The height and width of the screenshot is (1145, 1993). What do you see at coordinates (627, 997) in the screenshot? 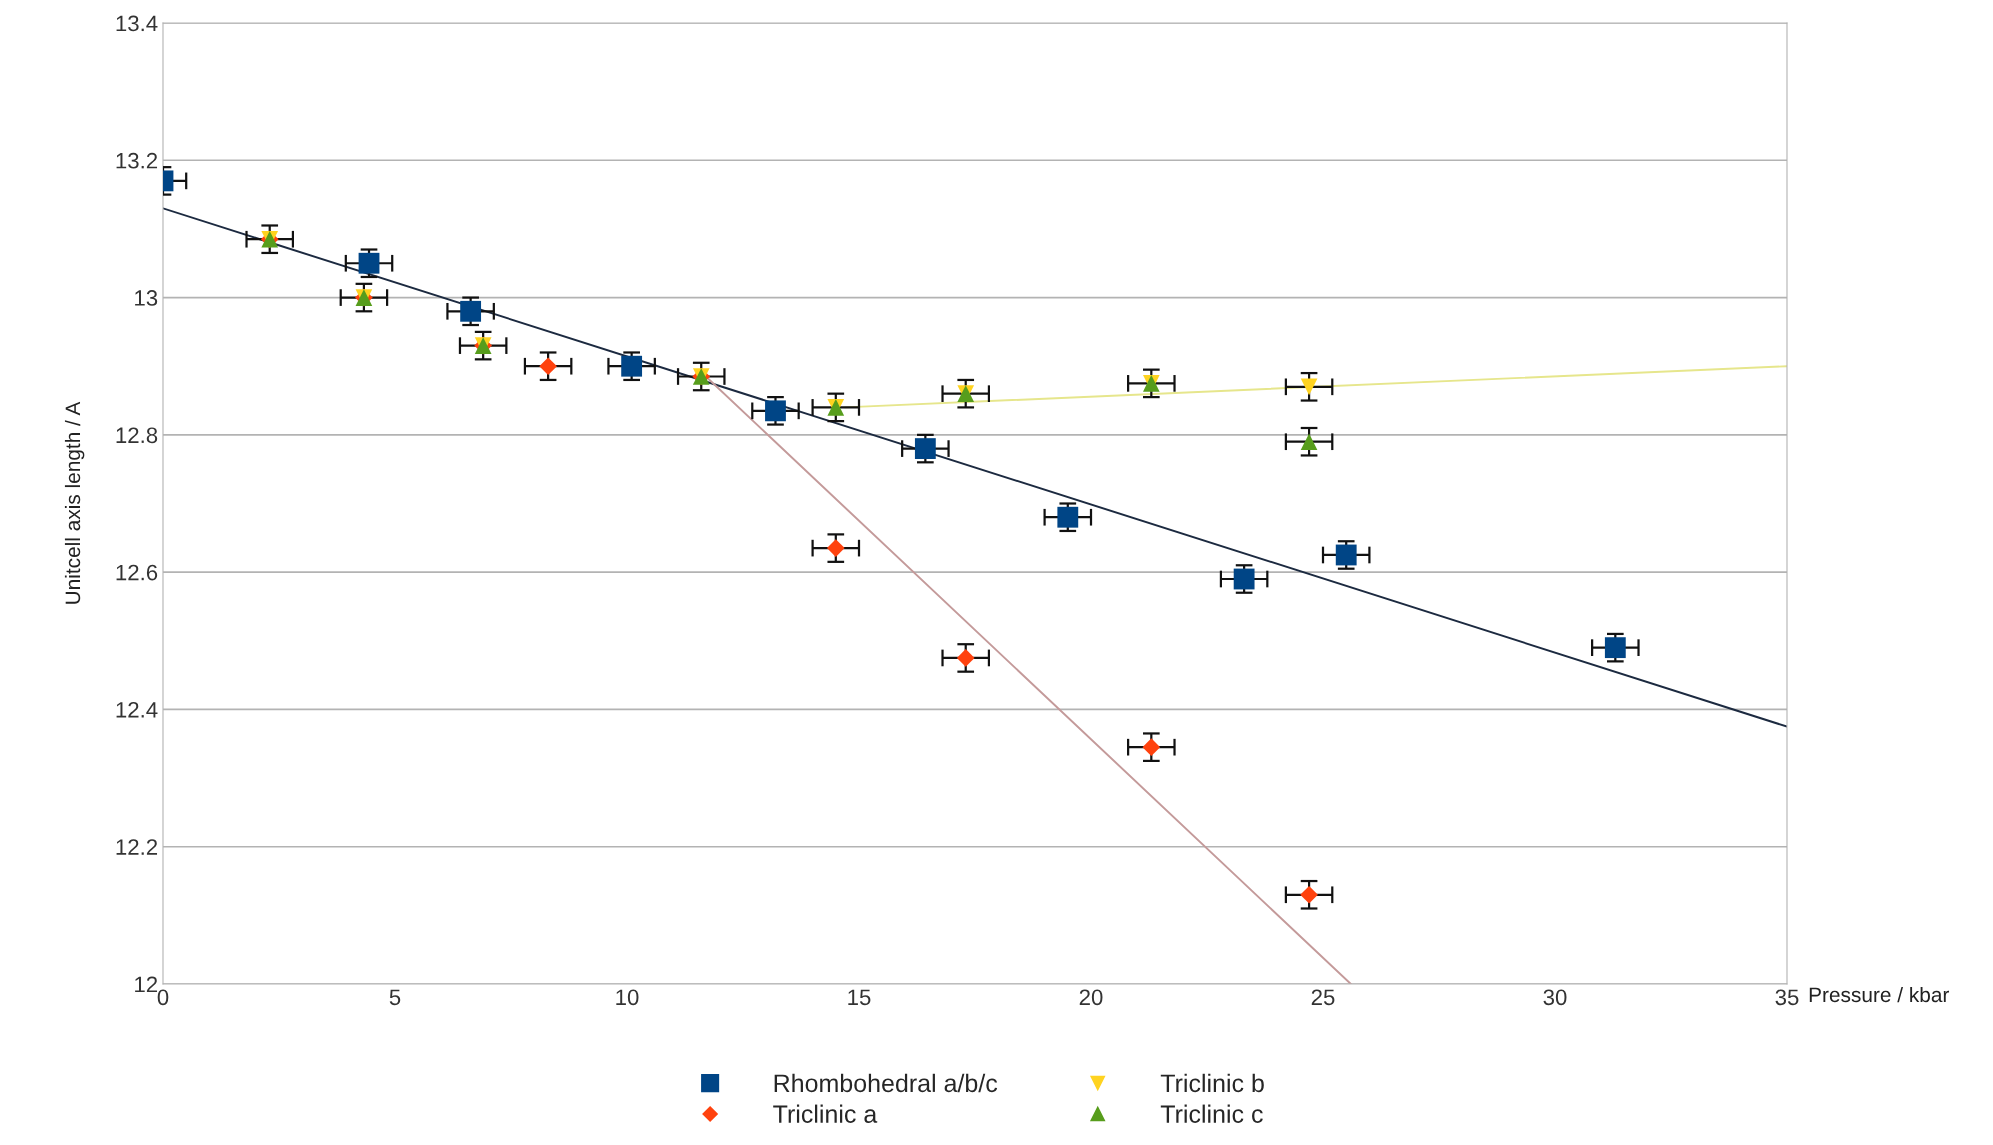
I see `x-tick-label: 10` at bounding box center [627, 997].